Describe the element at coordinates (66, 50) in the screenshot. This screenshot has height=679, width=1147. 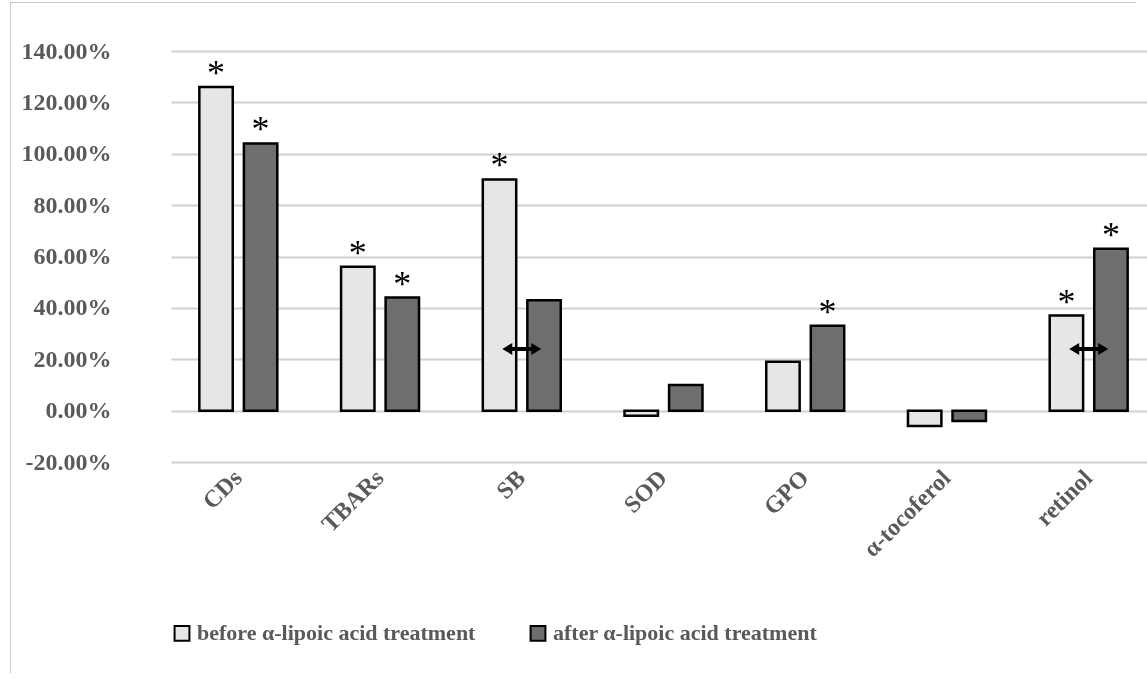
I see `y-tick-label: 140.00%` at that location.